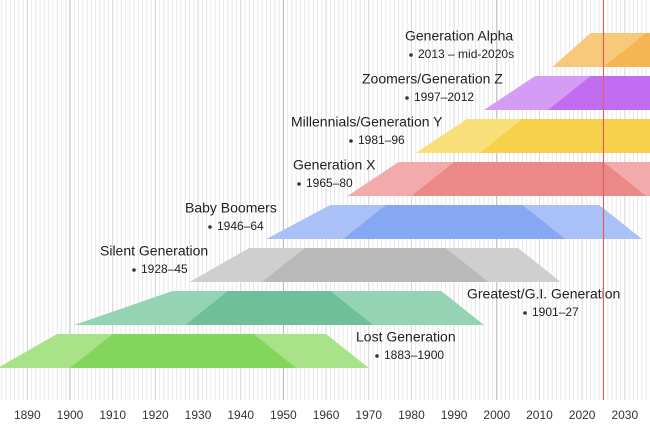 The image size is (650, 424). I want to click on x-tick-label: 2000, so click(496, 415).